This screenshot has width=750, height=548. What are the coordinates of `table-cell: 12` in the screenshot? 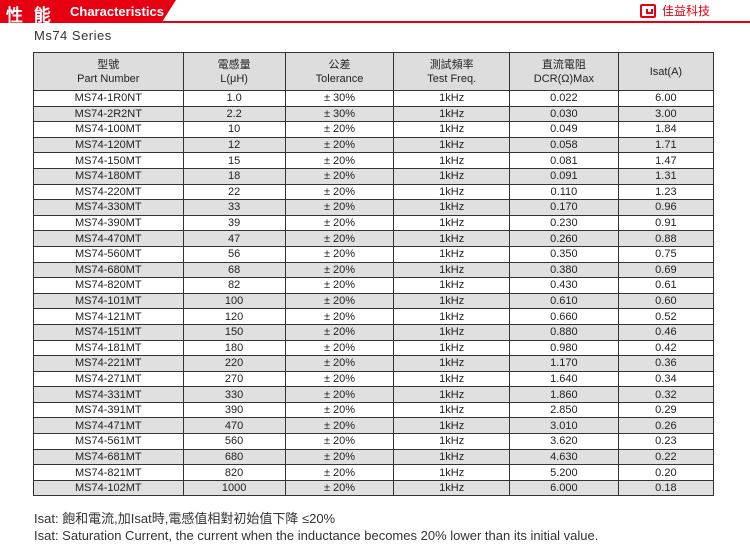 It's located at (234, 145).